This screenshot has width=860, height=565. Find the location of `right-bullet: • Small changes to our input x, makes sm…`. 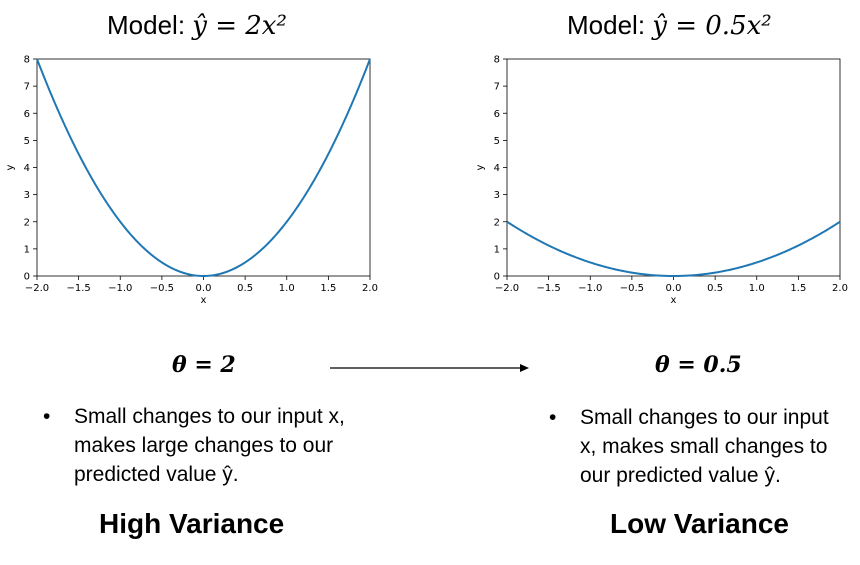

right-bullet: • Small changes to our input x, makes sm… is located at coordinates (699, 446).